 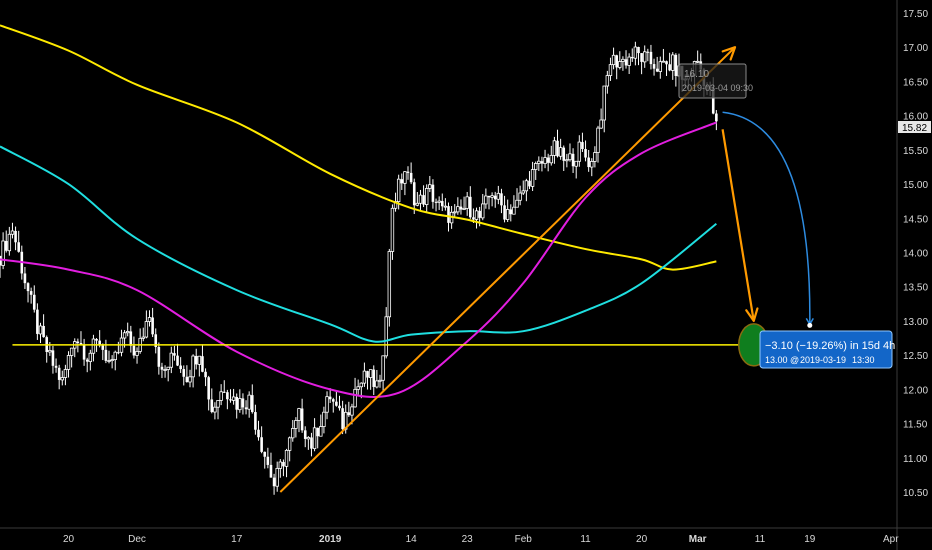 What do you see at coordinates (137, 539) in the screenshot?
I see `x-tick-label: Dec` at bounding box center [137, 539].